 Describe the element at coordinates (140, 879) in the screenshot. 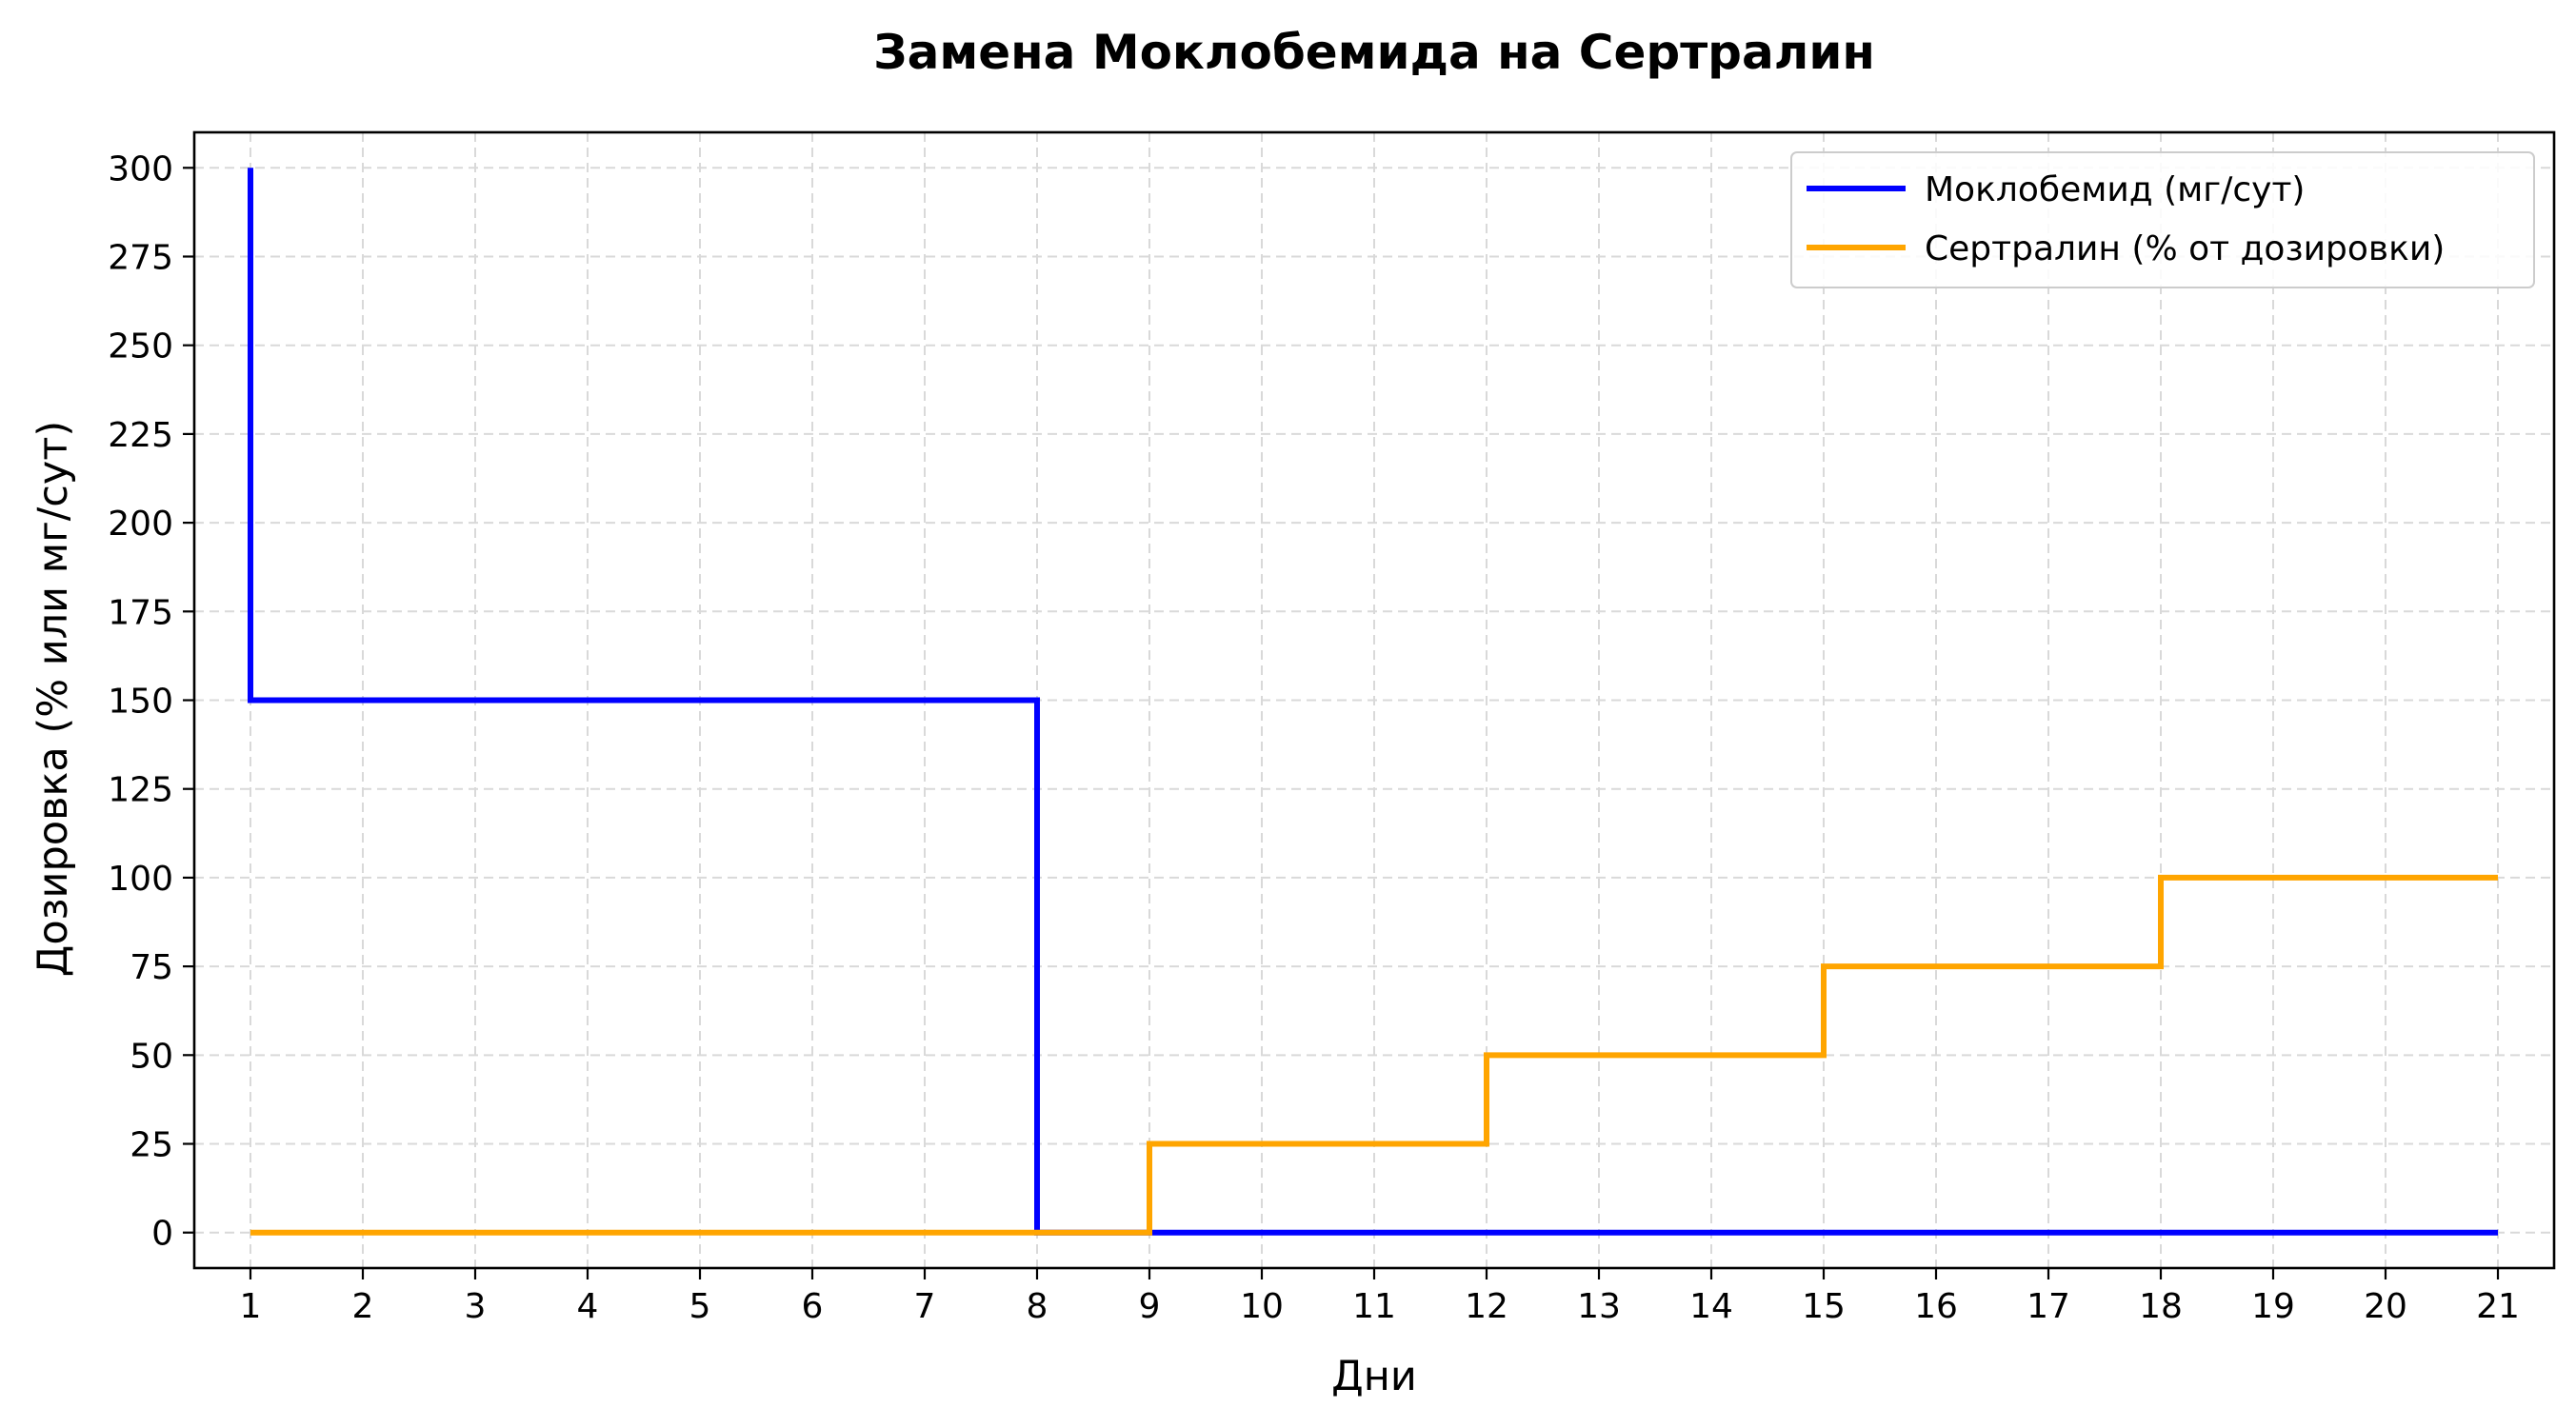

I see `y-tick-label: 100` at that location.